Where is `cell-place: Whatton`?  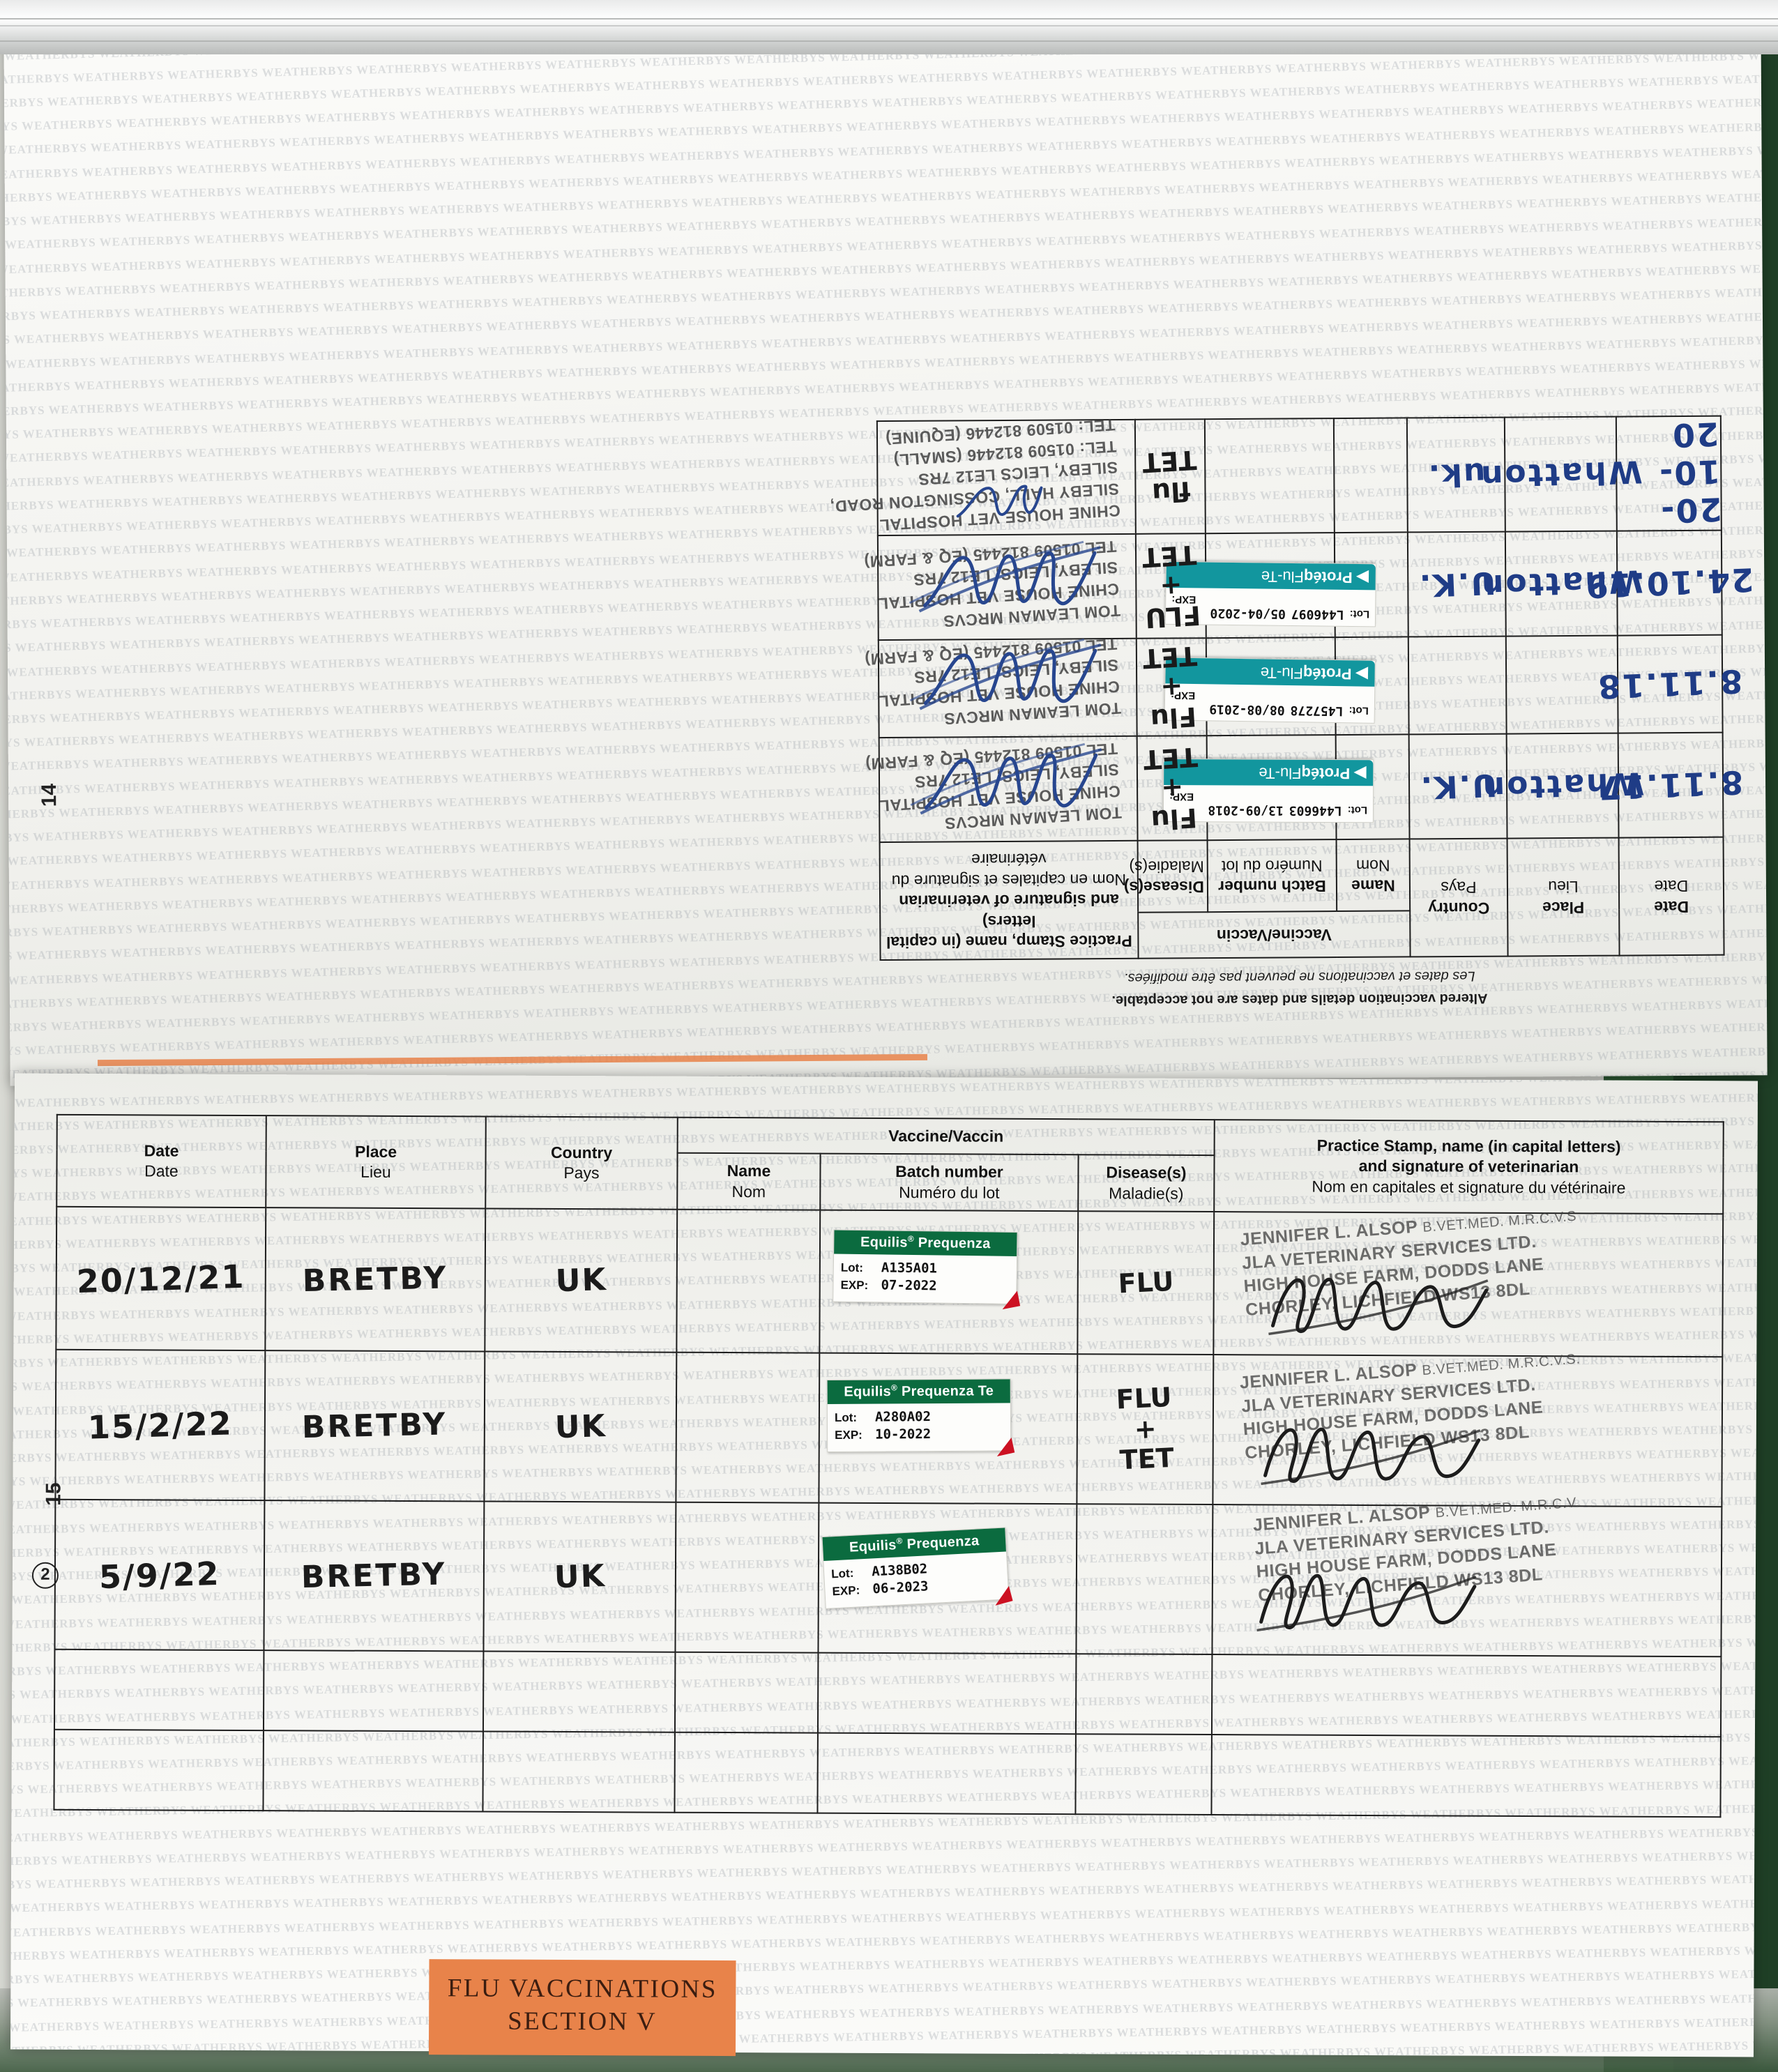 cell-place: Whatton is located at coordinates (1561, 474).